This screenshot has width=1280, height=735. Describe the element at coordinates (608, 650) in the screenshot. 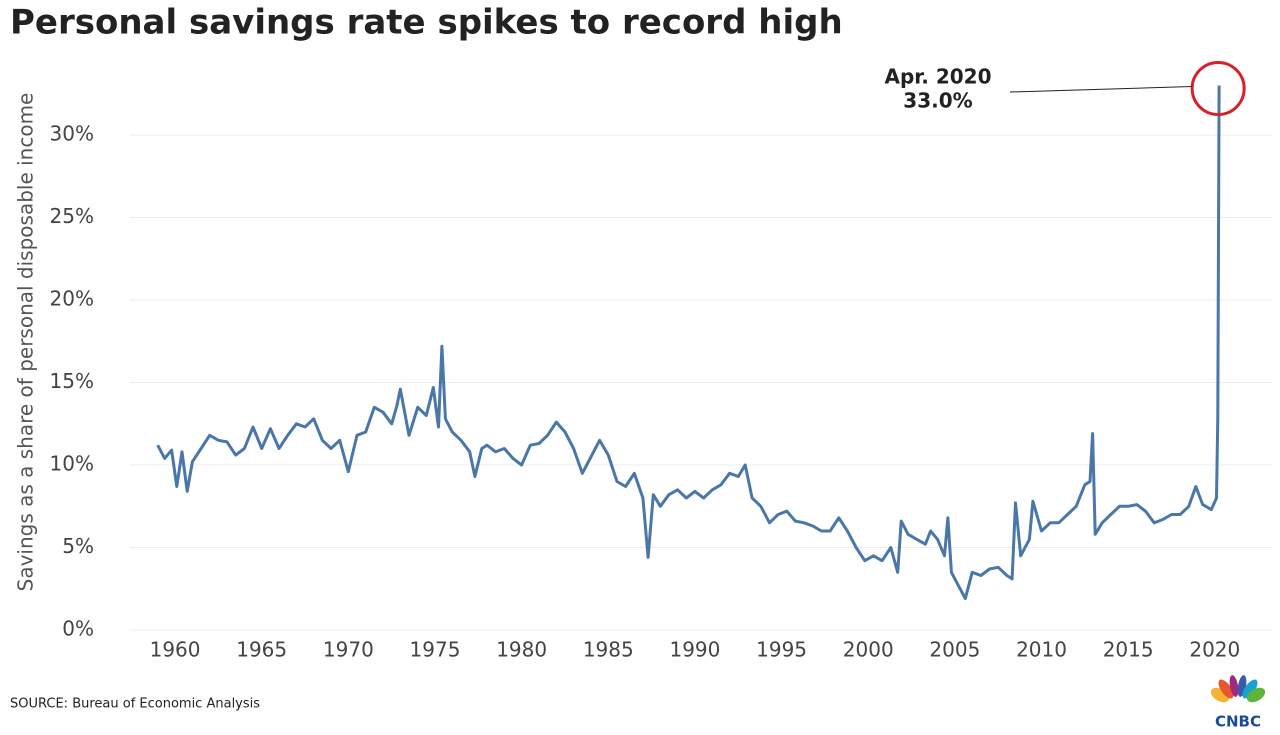

I see `x-tick-label: 1985` at that location.